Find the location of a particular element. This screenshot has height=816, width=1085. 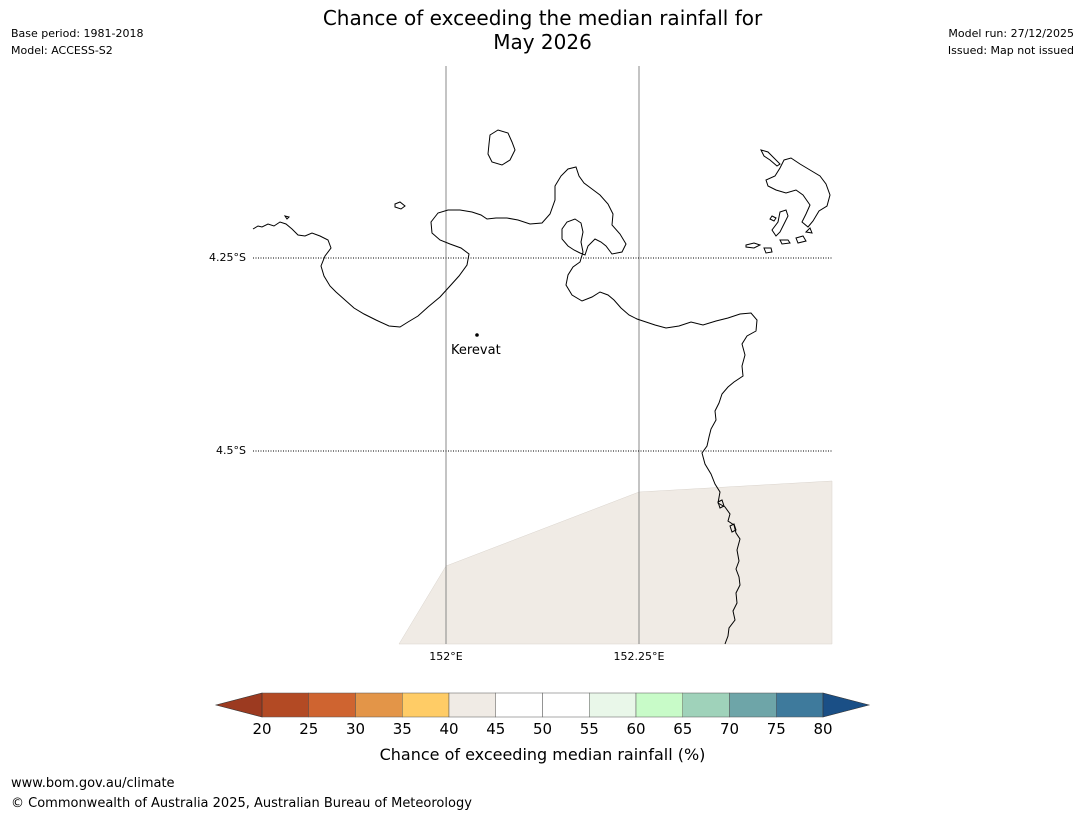

model-run: Model run: 27/12/2025 is located at coordinates (1011, 33).